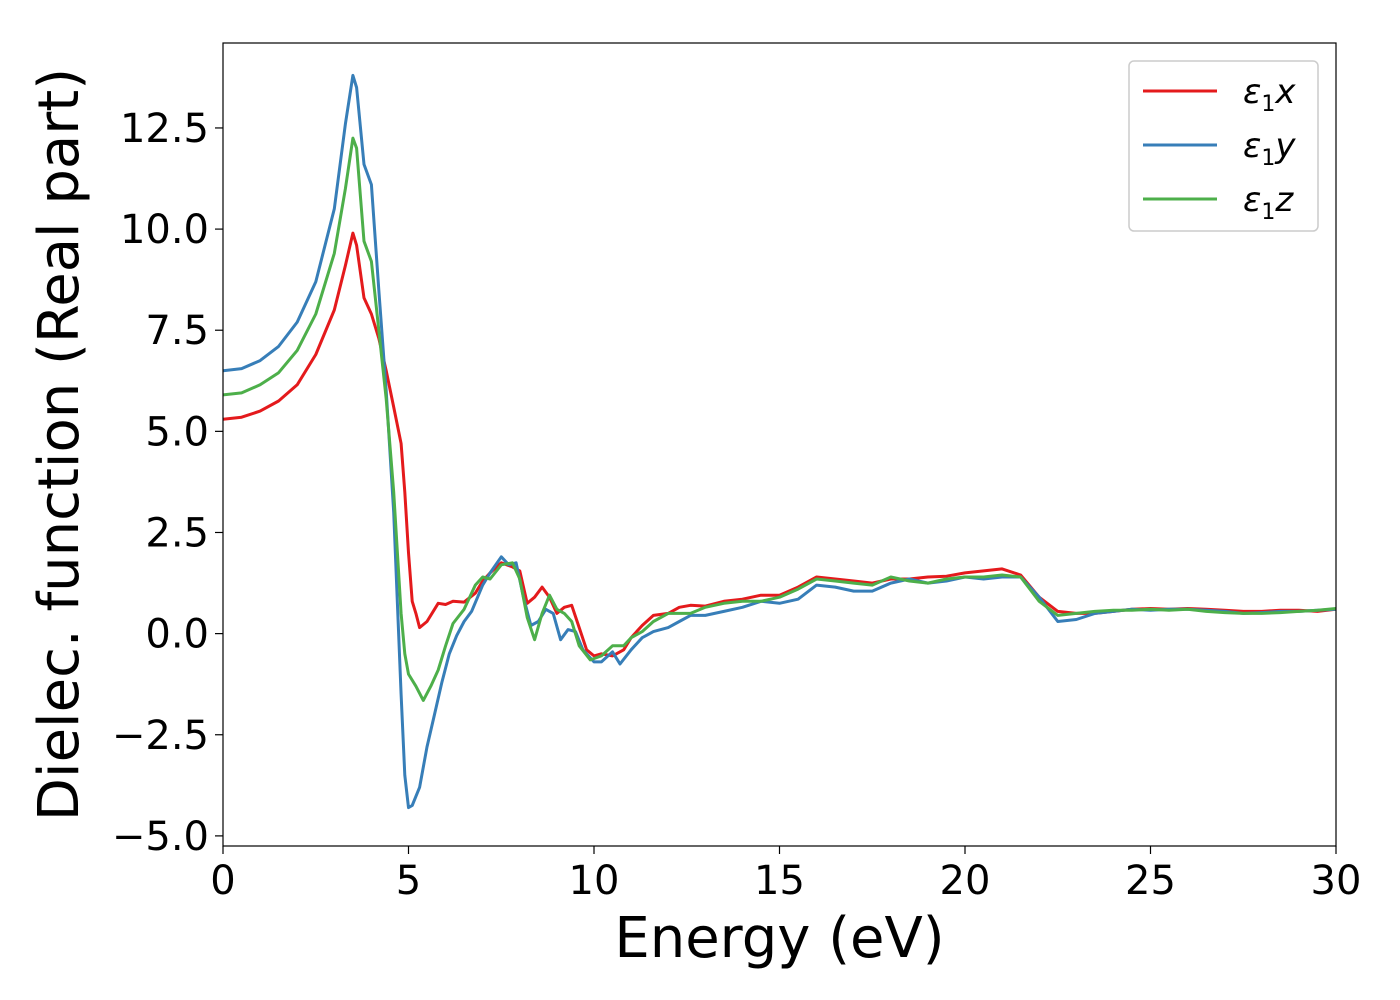  I want to click on x-tick-label: 10, so click(594, 881).